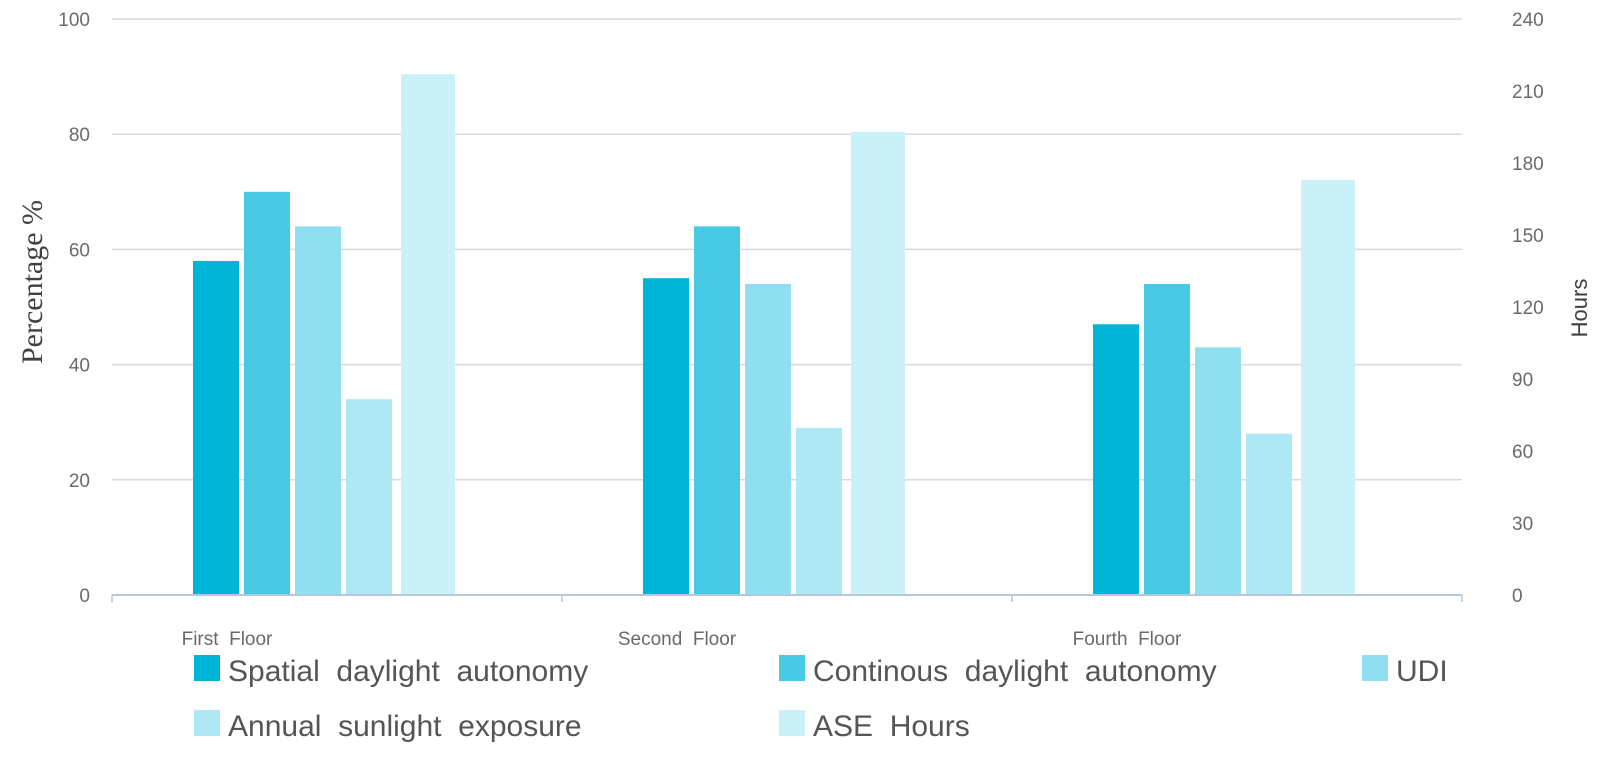 The height and width of the screenshot is (770, 1600). I want to click on x-axis-categories: First Floor Second Floor Fourth Floor, so click(682, 639).